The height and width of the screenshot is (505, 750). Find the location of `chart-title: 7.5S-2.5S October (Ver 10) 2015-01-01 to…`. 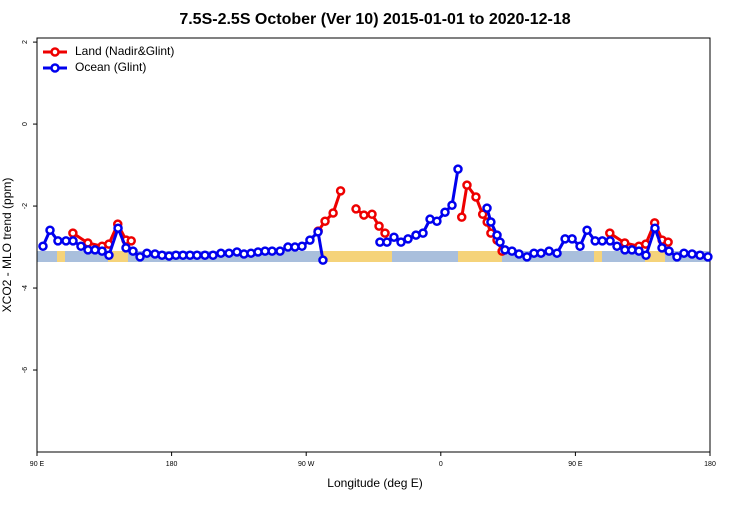

chart-title: 7.5S-2.5S October (Ver 10) 2015-01-01 to… is located at coordinates (374, 19).